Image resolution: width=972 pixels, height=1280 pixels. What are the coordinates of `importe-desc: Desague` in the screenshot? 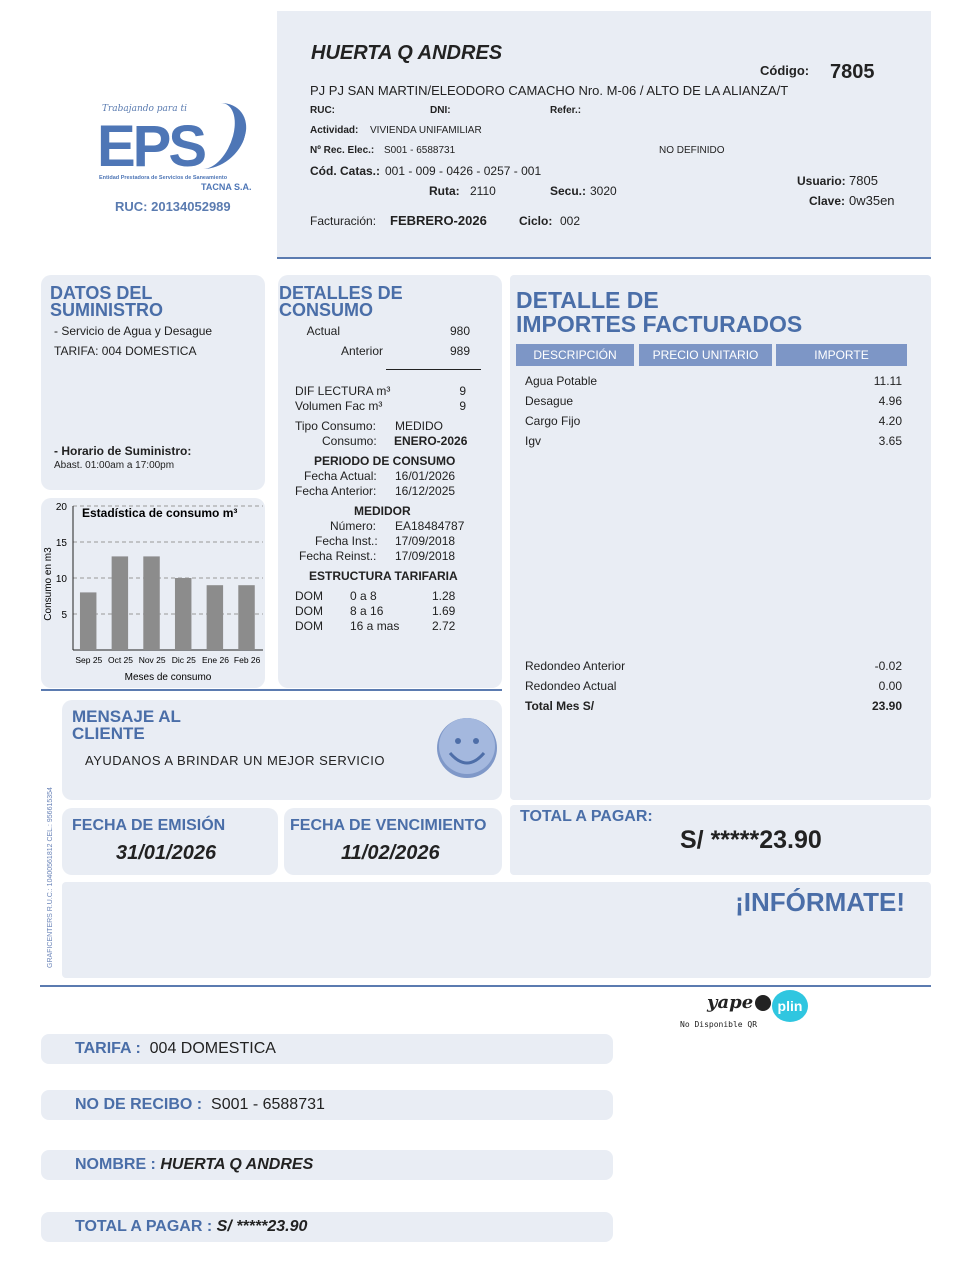 It's located at (549, 401).